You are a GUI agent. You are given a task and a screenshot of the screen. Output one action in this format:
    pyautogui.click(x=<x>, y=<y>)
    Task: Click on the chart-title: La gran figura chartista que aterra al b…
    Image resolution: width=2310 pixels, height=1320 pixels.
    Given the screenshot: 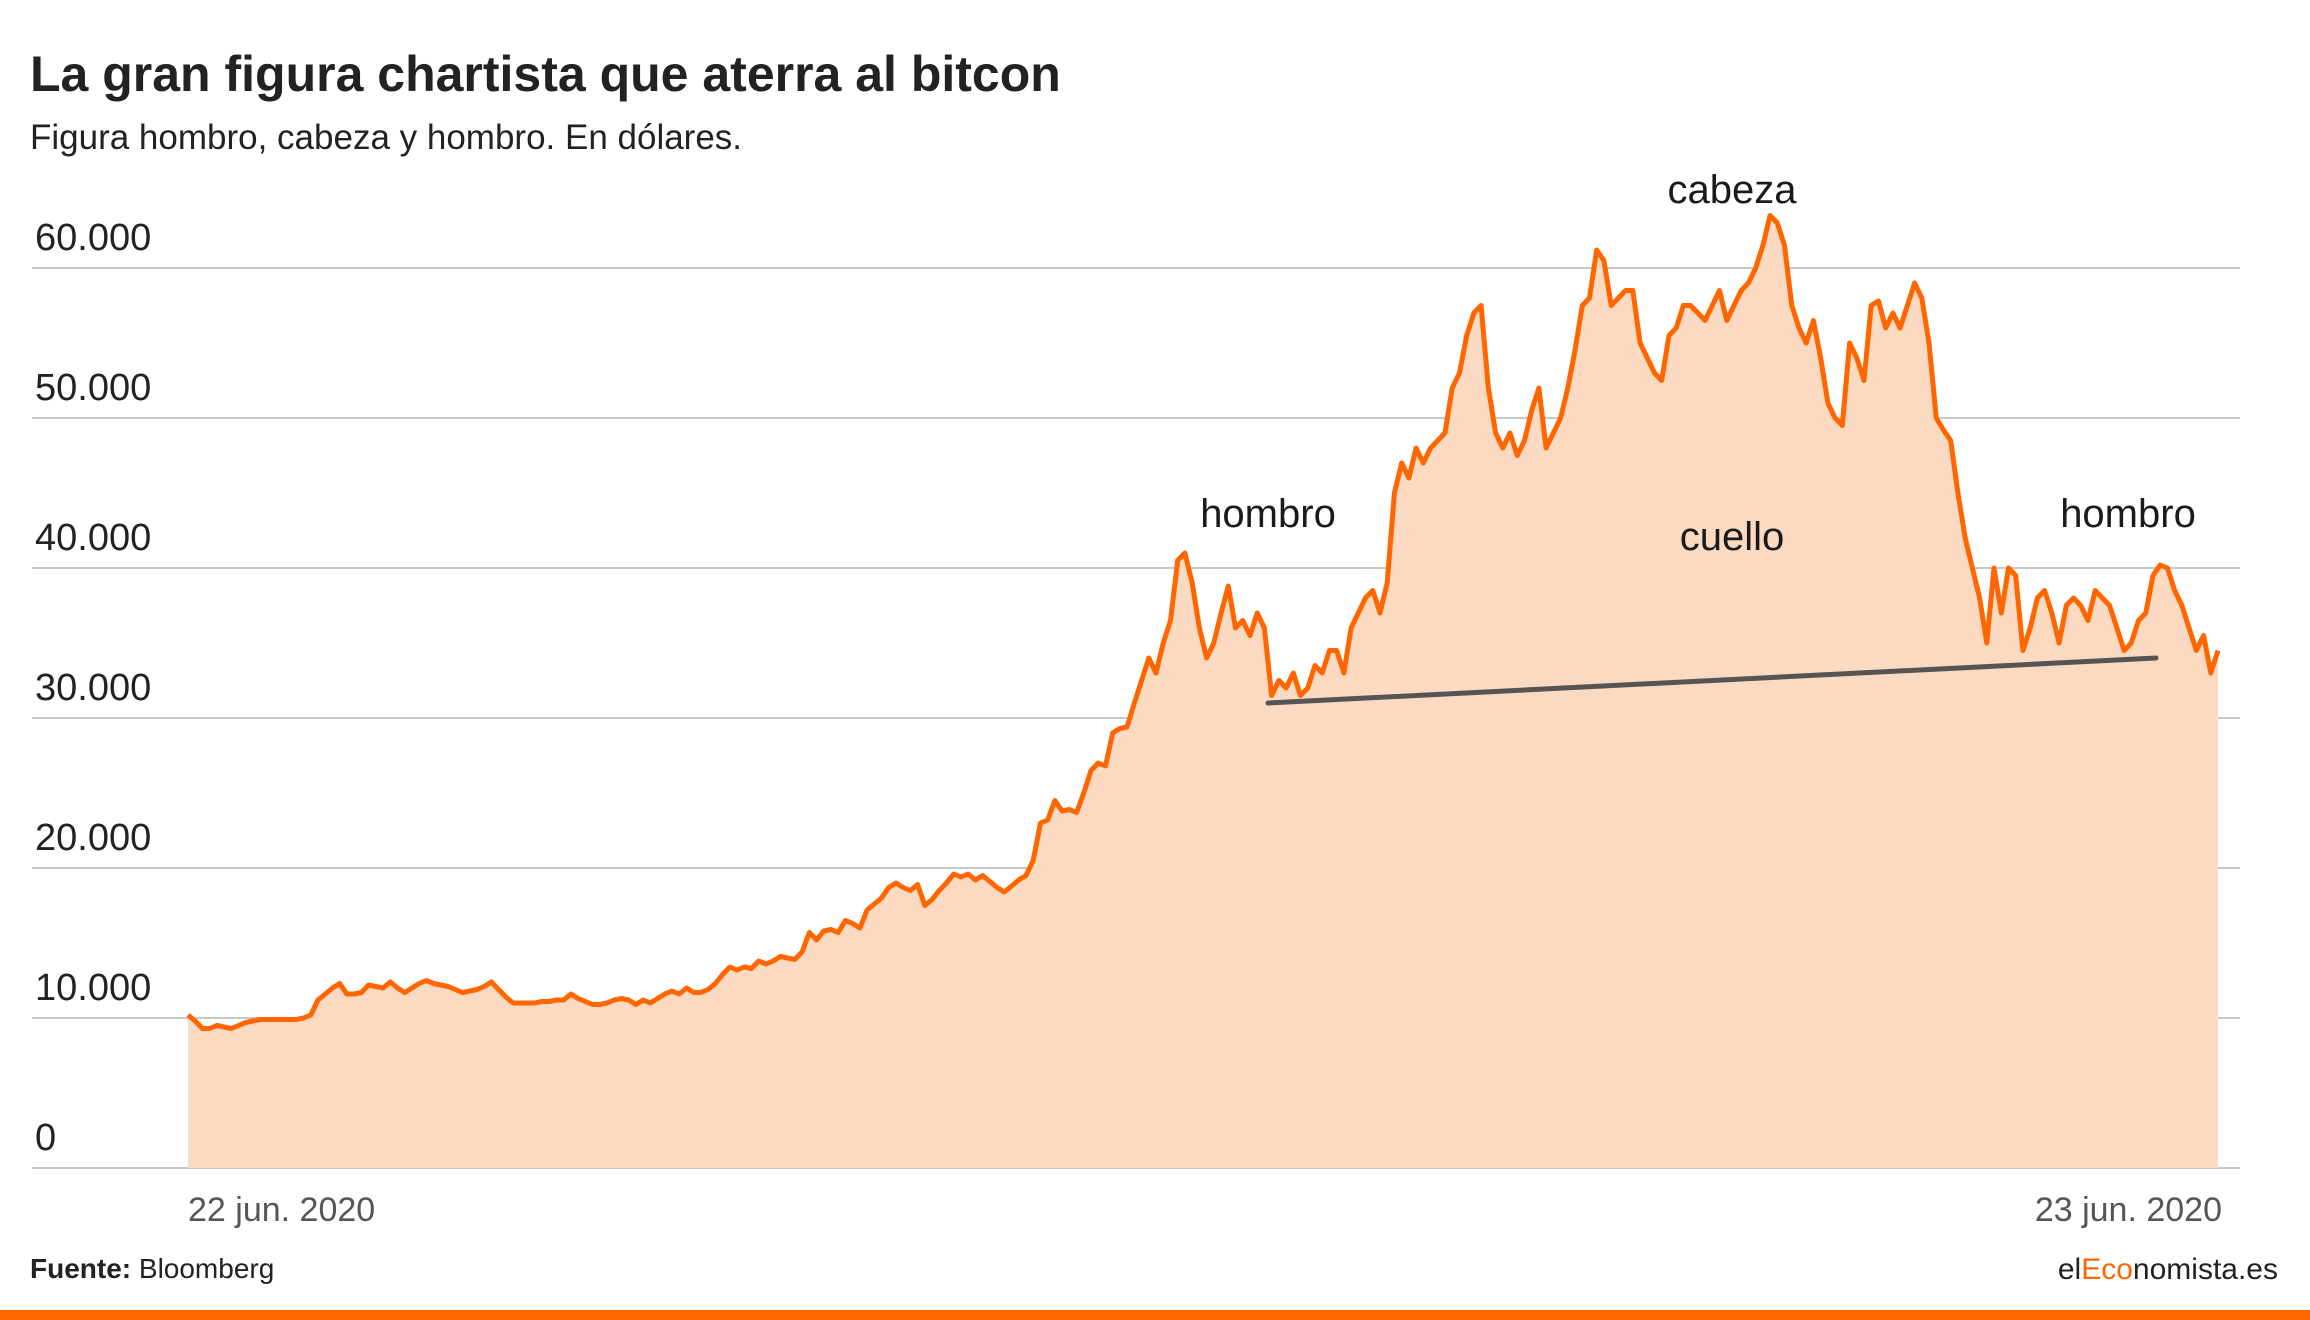 What is the action you would take?
    pyautogui.click(x=545, y=74)
    